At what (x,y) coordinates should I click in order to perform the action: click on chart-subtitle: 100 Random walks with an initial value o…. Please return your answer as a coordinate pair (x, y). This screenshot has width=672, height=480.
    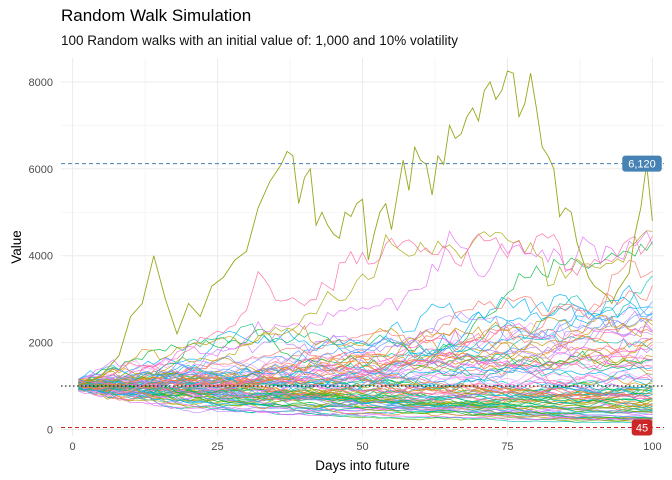
    Looking at the image, I should click on (259, 40).